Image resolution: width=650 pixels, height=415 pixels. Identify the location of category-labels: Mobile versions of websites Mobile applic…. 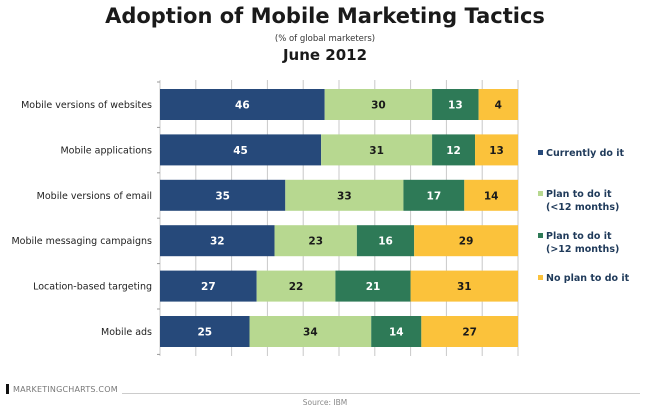
(81, 219).